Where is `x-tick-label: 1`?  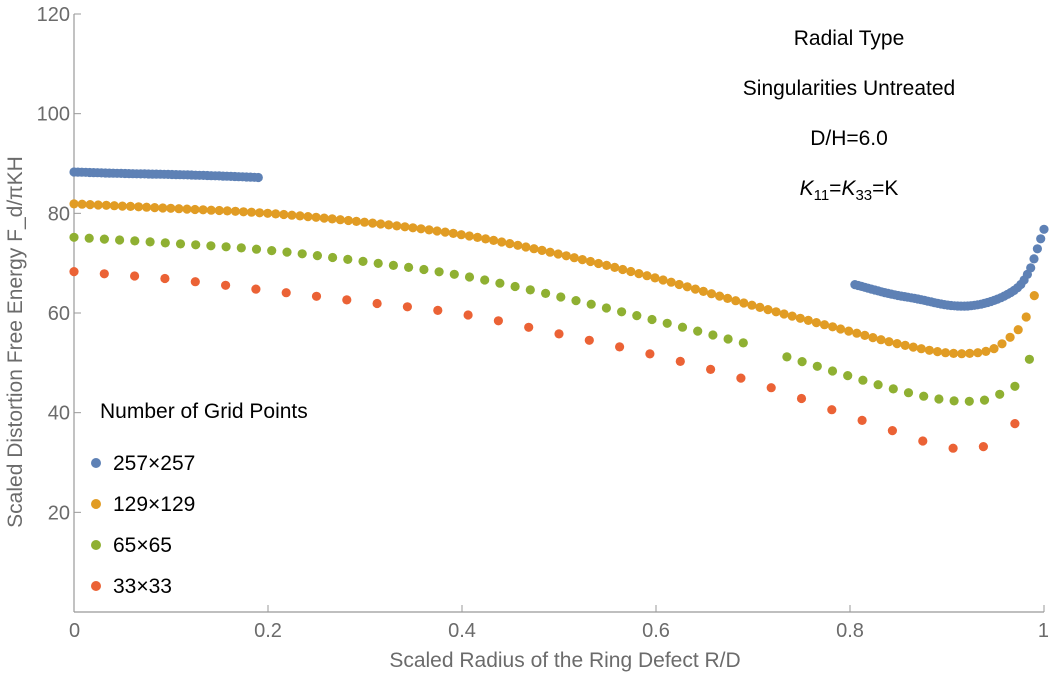 x-tick-label: 1 is located at coordinates (1043, 631).